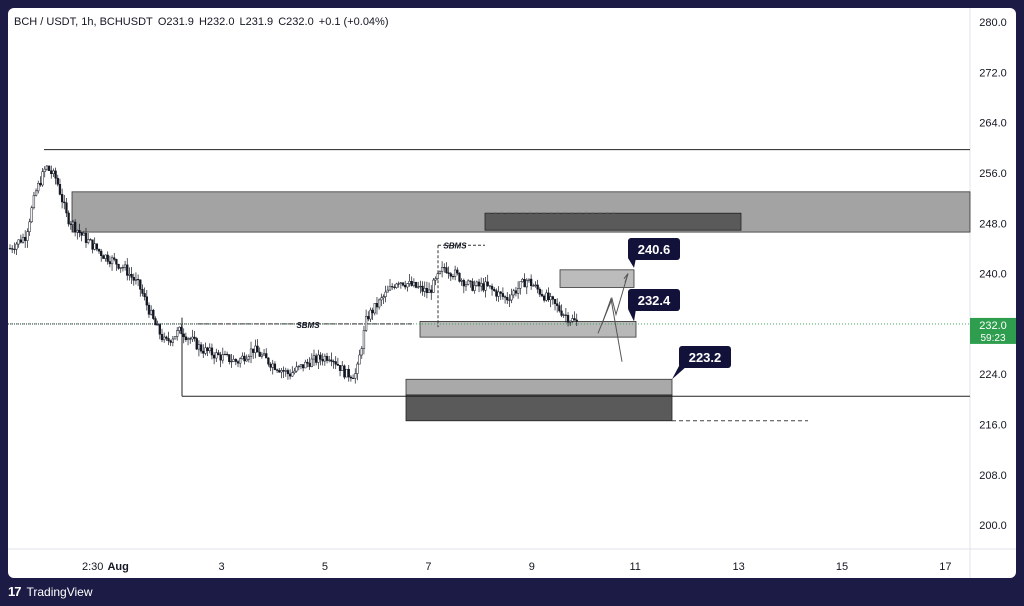 This screenshot has height=606, width=1024. I want to click on target-callout-label: 232.4, so click(654, 300).